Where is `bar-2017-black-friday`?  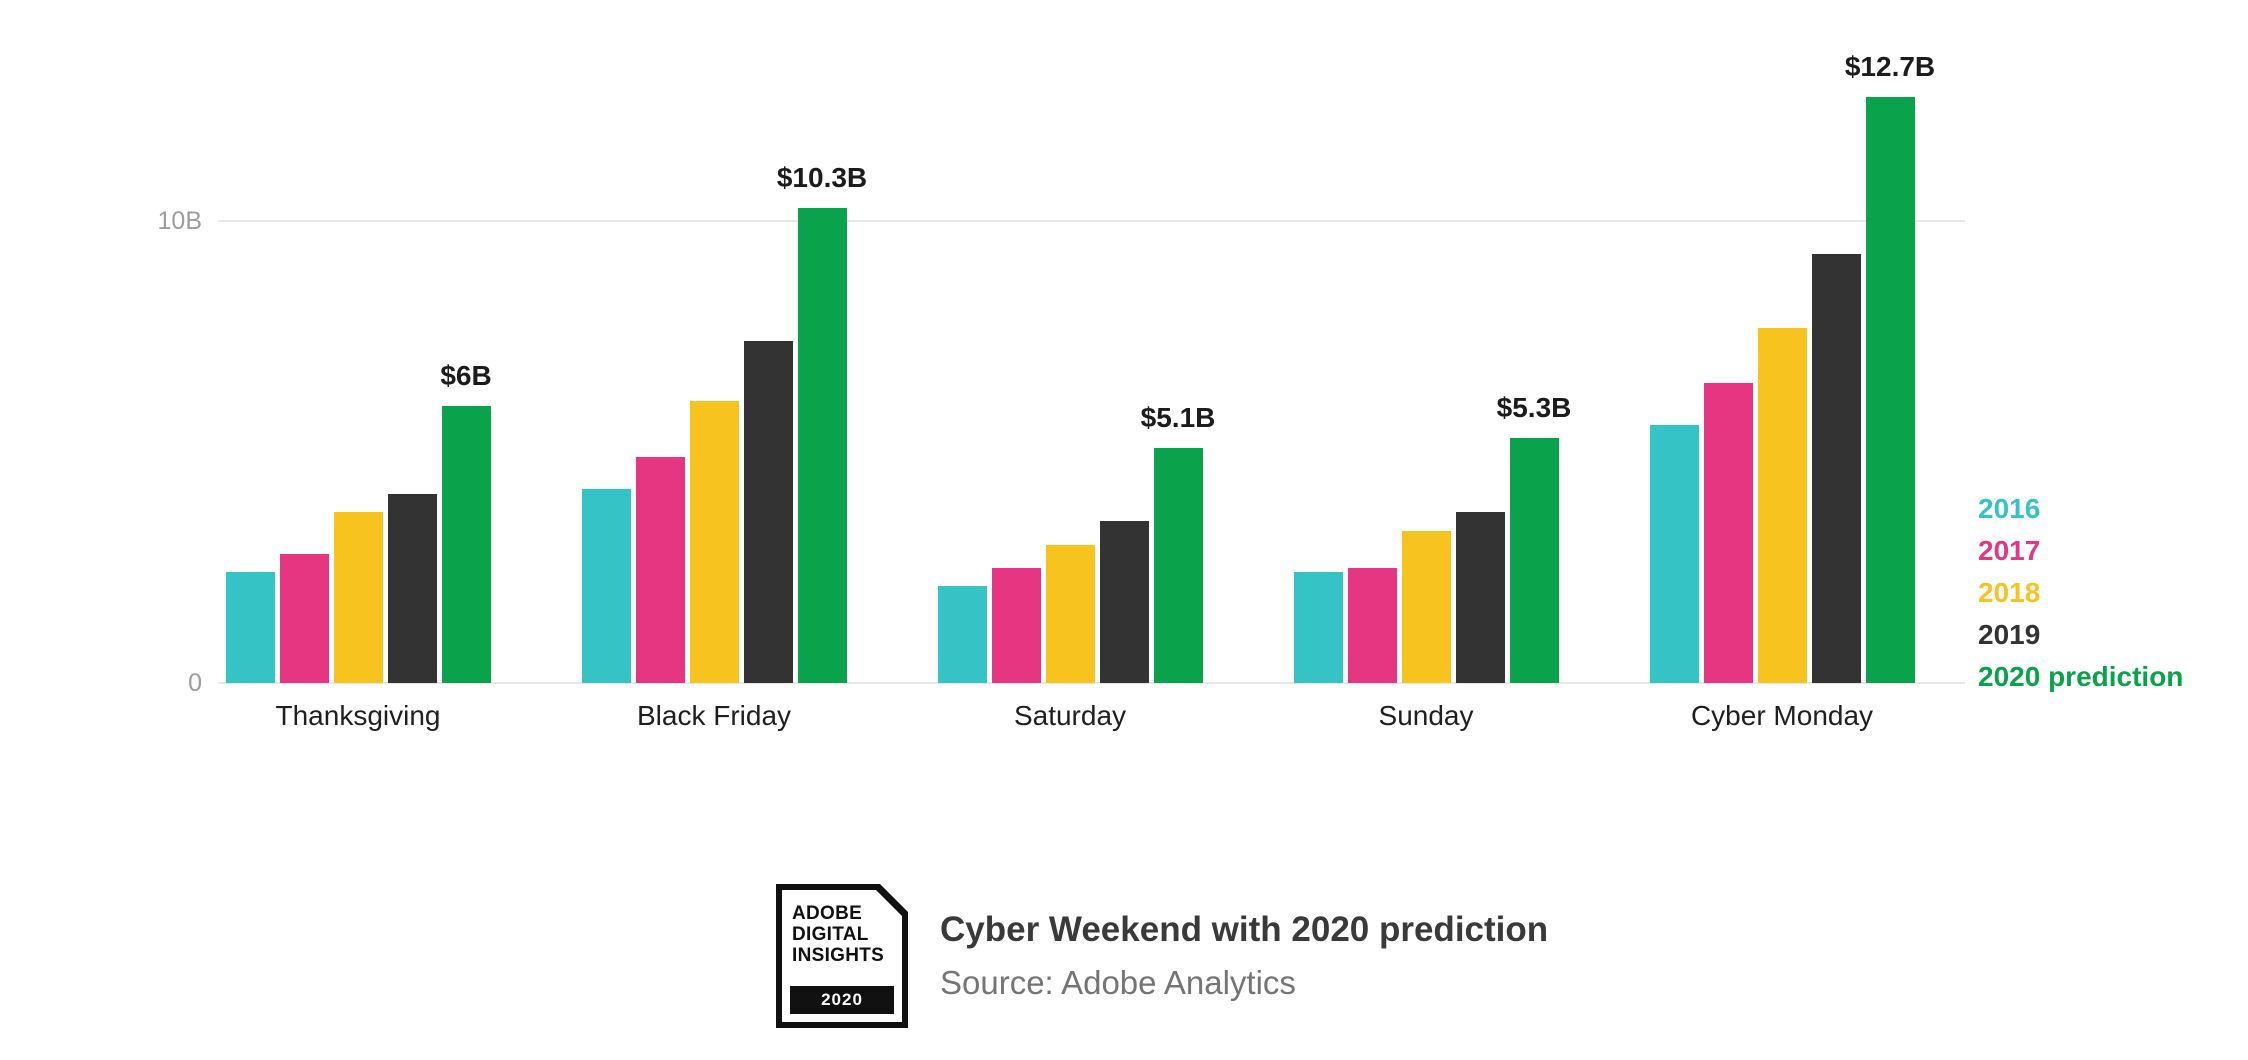 bar-2017-black-friday is located at coordinates (660, 570).